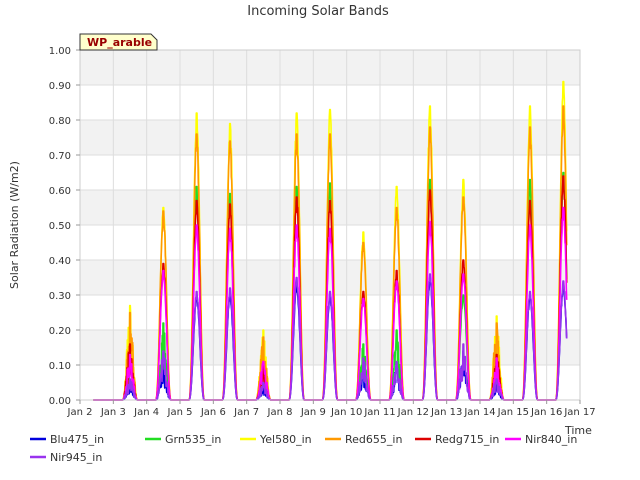  I want to click on x-tick-label: Jan 8, so click(280, 412).